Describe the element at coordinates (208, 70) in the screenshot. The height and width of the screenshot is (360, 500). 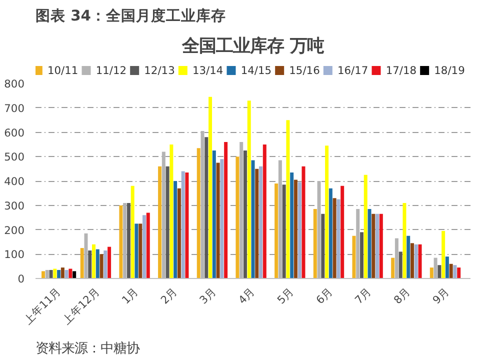
I see `legend-label: 13/14` at that location.